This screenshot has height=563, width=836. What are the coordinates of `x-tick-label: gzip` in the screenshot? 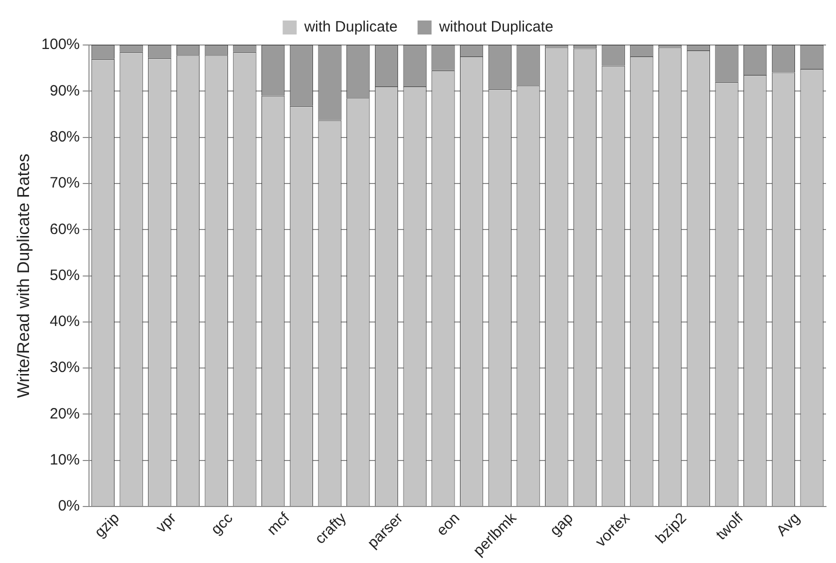 It's located at (107, 526).